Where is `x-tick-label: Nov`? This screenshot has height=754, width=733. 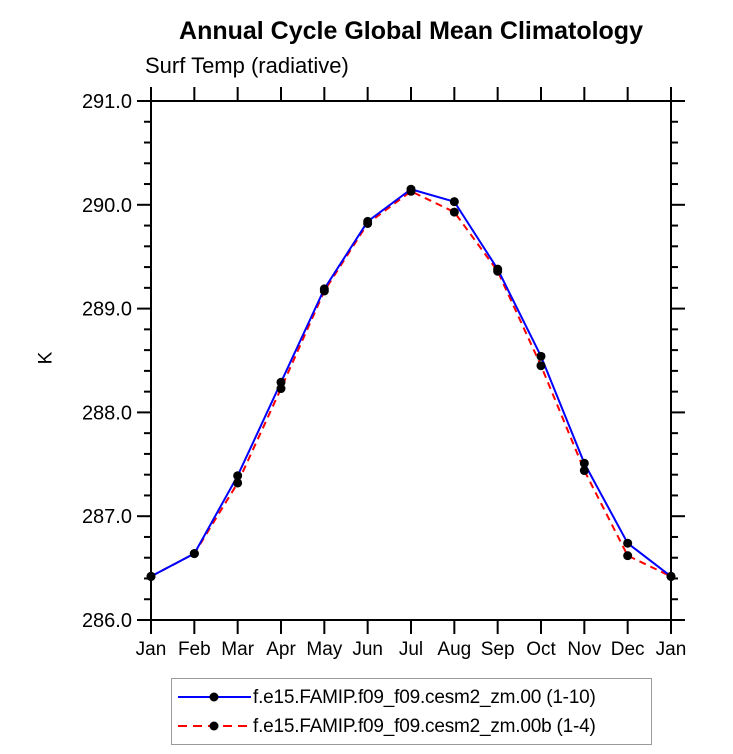
x-tick-label: Nov is located at coordinates (584, 649).